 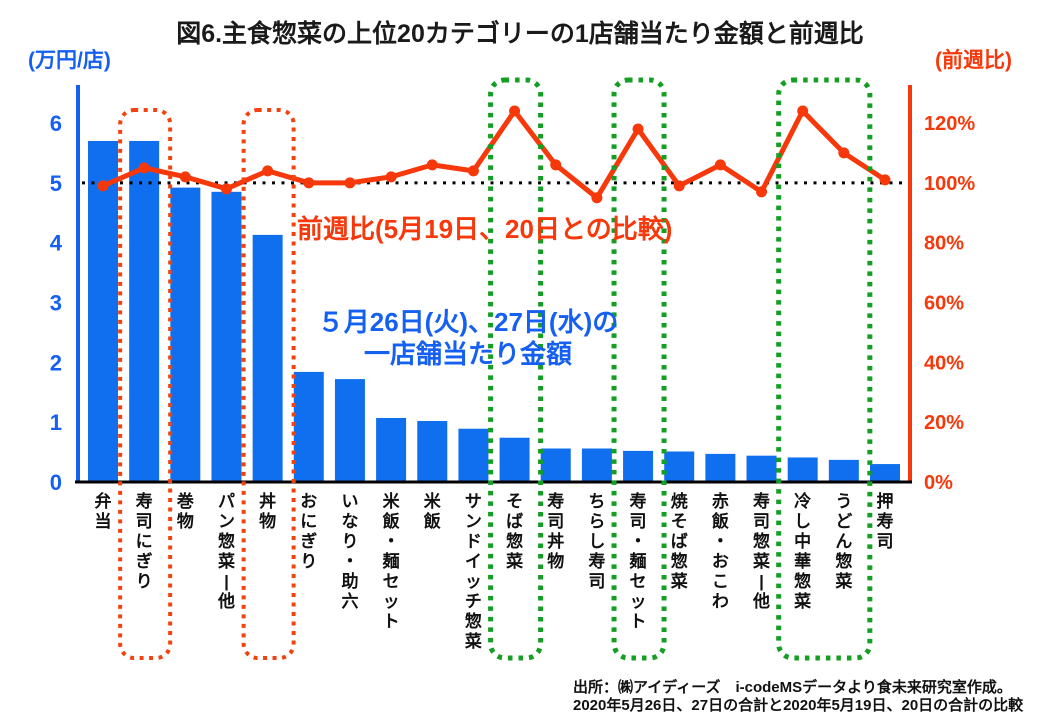 I want to click on left-axis-unit-label: (万円/店), so click(x=69, y=60).